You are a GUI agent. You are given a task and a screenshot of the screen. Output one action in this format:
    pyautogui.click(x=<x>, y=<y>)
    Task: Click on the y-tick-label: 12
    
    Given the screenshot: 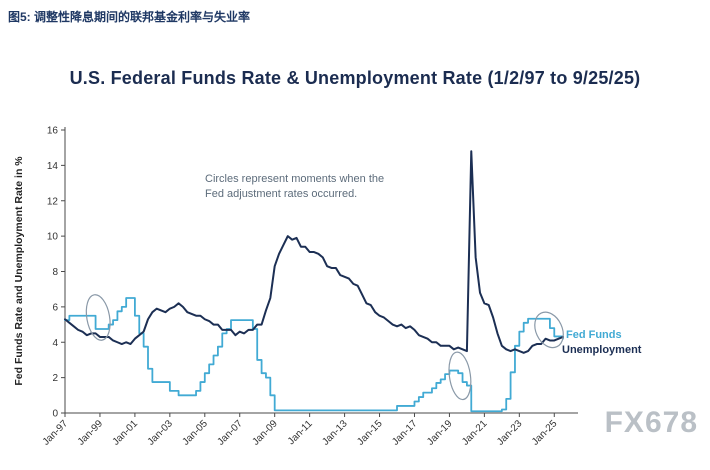 What is the action you would take?
    pyautogui.click(x=53, y=201)
    